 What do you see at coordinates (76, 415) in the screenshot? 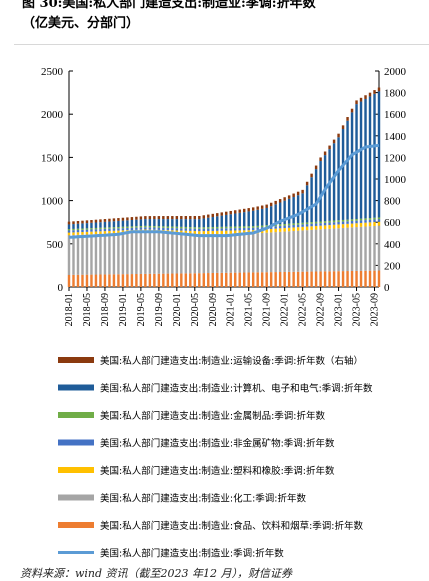
I see `legend-swatch-metal` at bounding box center [76, 415].